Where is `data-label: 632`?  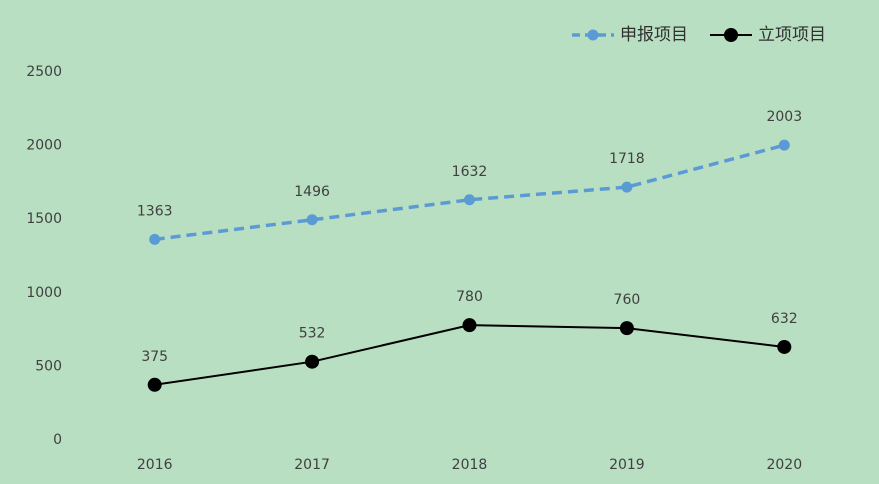 data-label: 632 is located at coordinates (784, 319).